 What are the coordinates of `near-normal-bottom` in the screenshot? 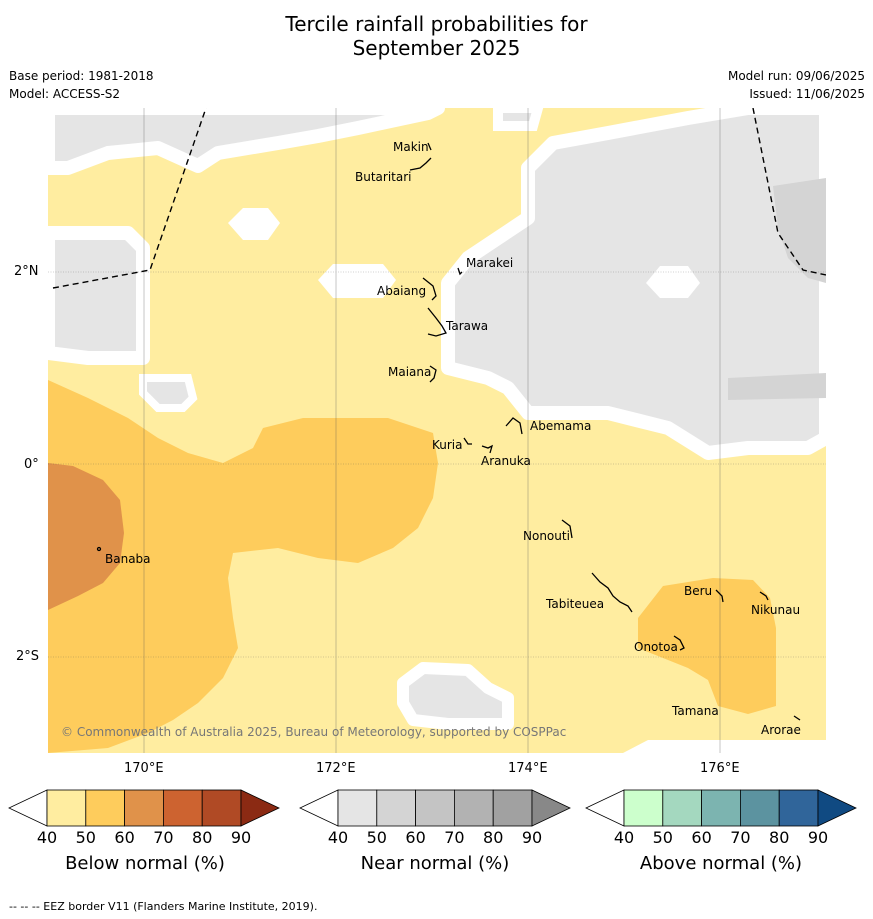 It's located at (455, 696).